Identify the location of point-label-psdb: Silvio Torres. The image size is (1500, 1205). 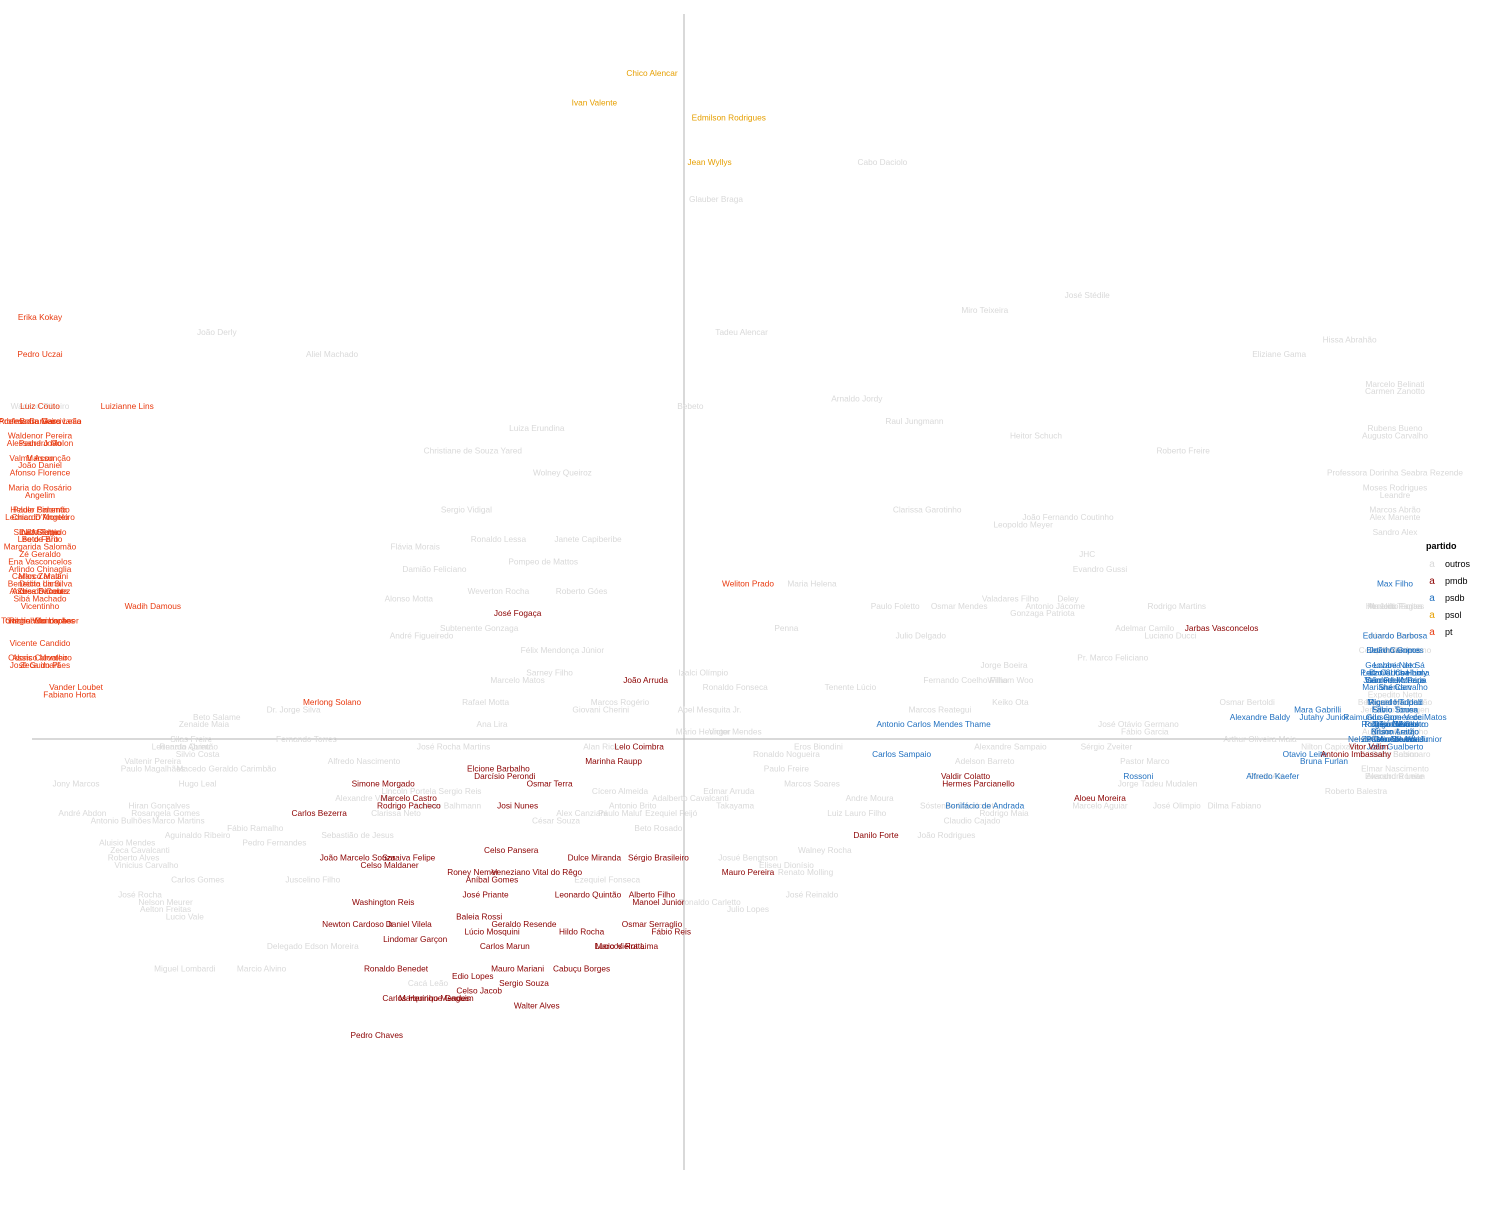
(1394, 709).